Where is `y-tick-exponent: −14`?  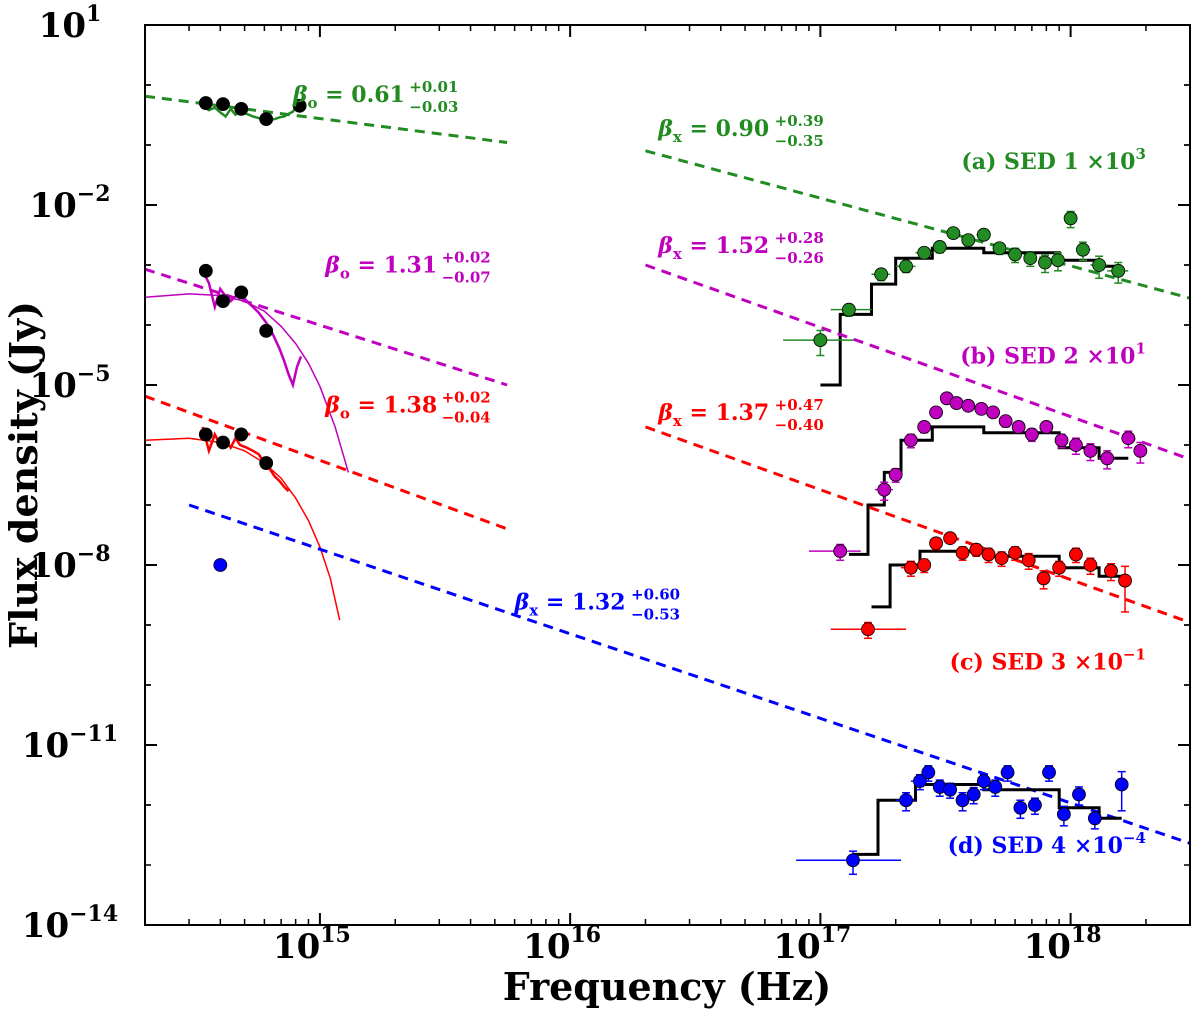
y-tick-exponent: −14 is located at coordinates (93, 914).